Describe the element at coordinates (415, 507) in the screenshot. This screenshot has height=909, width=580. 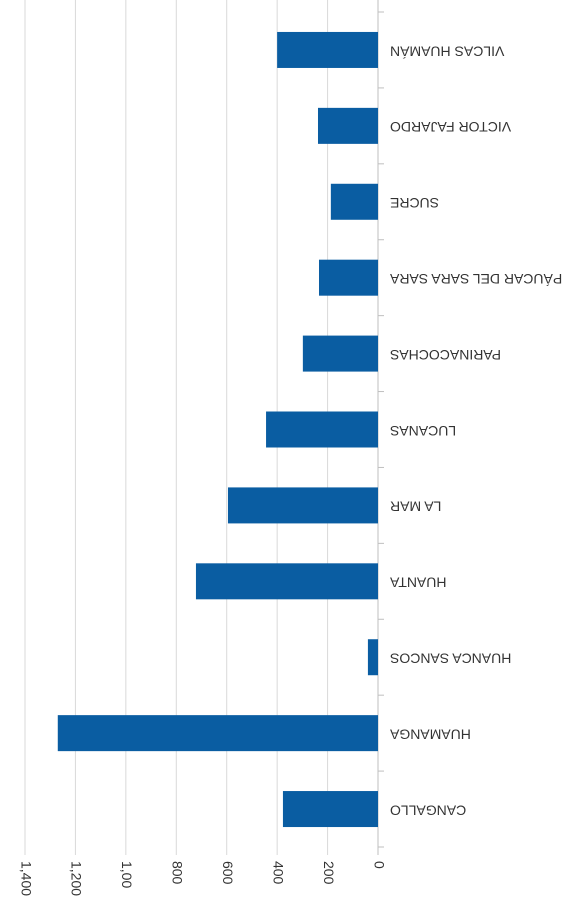
I see `y-tick-label: LA MAR` at that location.